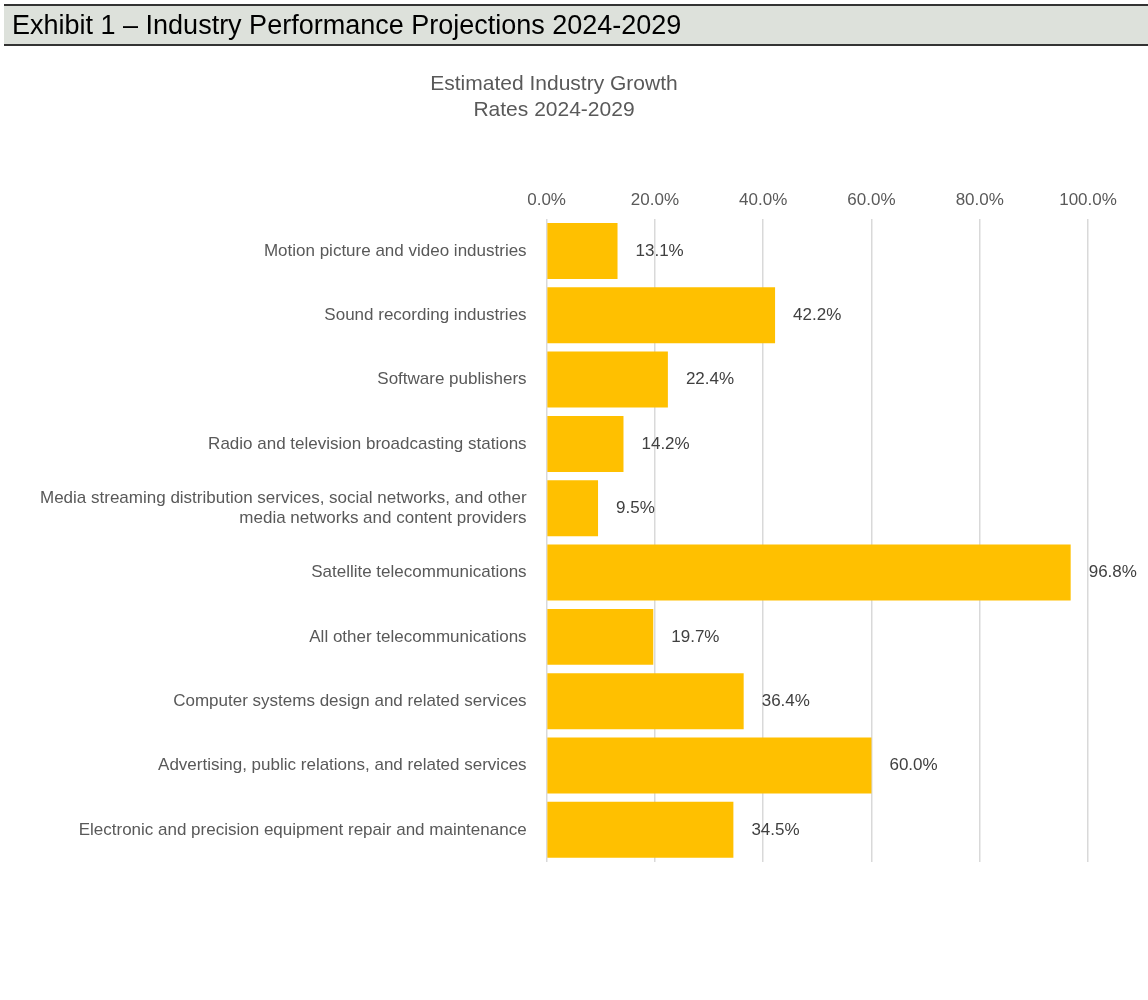 This screenshot has width=1148, height=1000. What do you see at coordinates (452, 379) in the screenshot?
I see `y-tick-label: Software publishers` at bounding box center [452, 379].